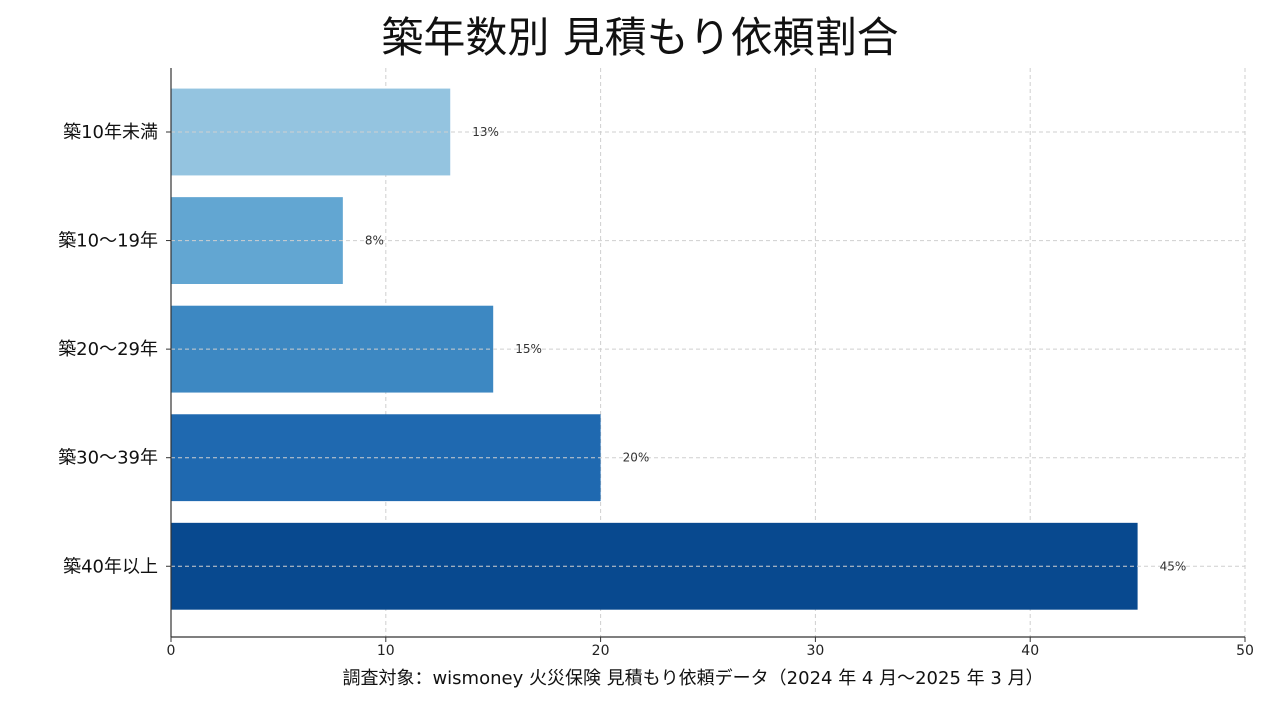 The height and width of the screenshot is (720, 1280). Describe the element at coordinates (108, 241) in the screenshot. I see `category-label: 築10〜19年` at that location.